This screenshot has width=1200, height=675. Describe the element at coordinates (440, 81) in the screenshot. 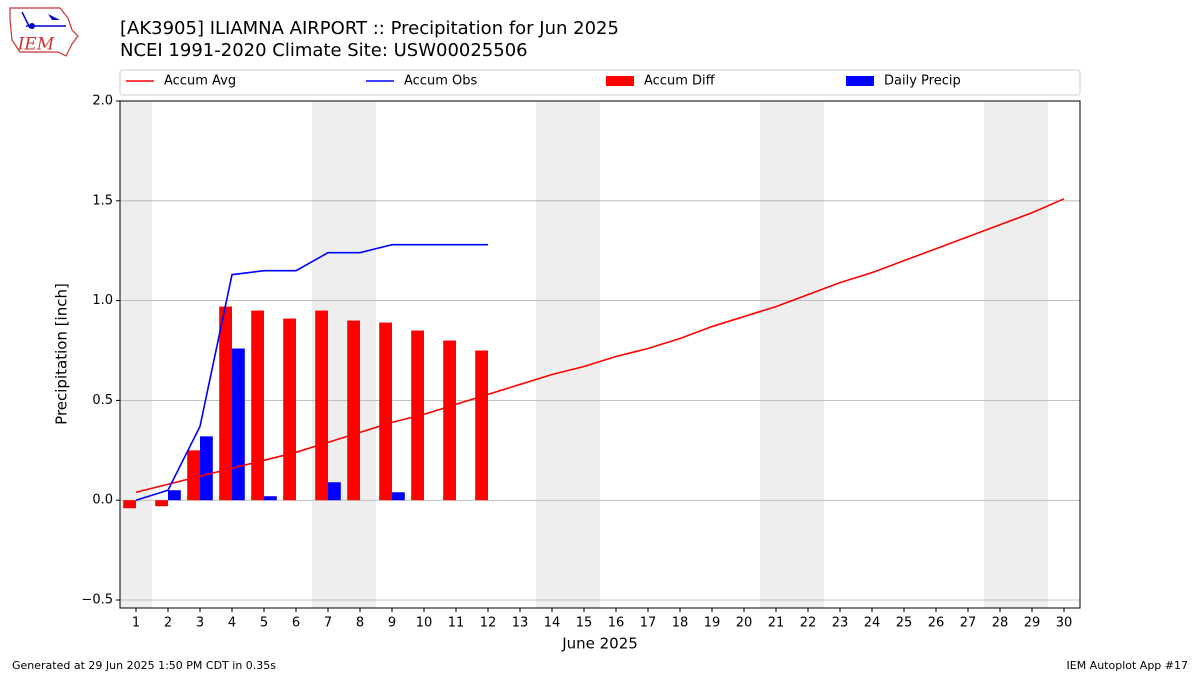

I see `legend-label: Accum Obs` at that location.